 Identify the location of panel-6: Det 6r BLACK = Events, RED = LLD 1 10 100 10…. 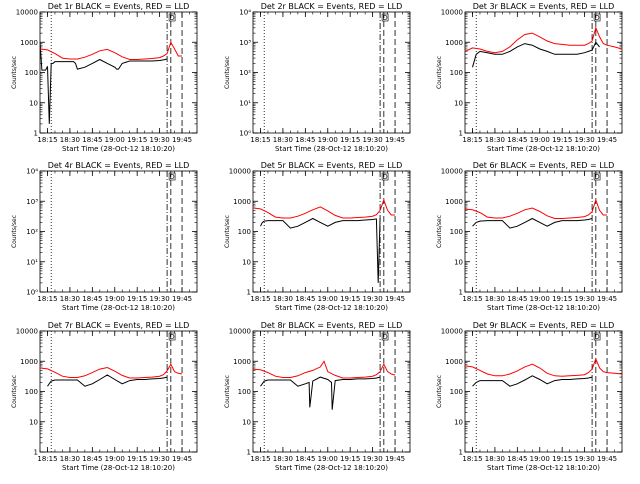
(529, 236).